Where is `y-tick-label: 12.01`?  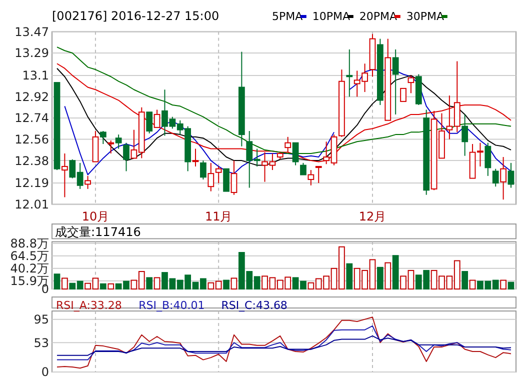
y-tick-label: 12.01 is located at coordinates (31, 205).